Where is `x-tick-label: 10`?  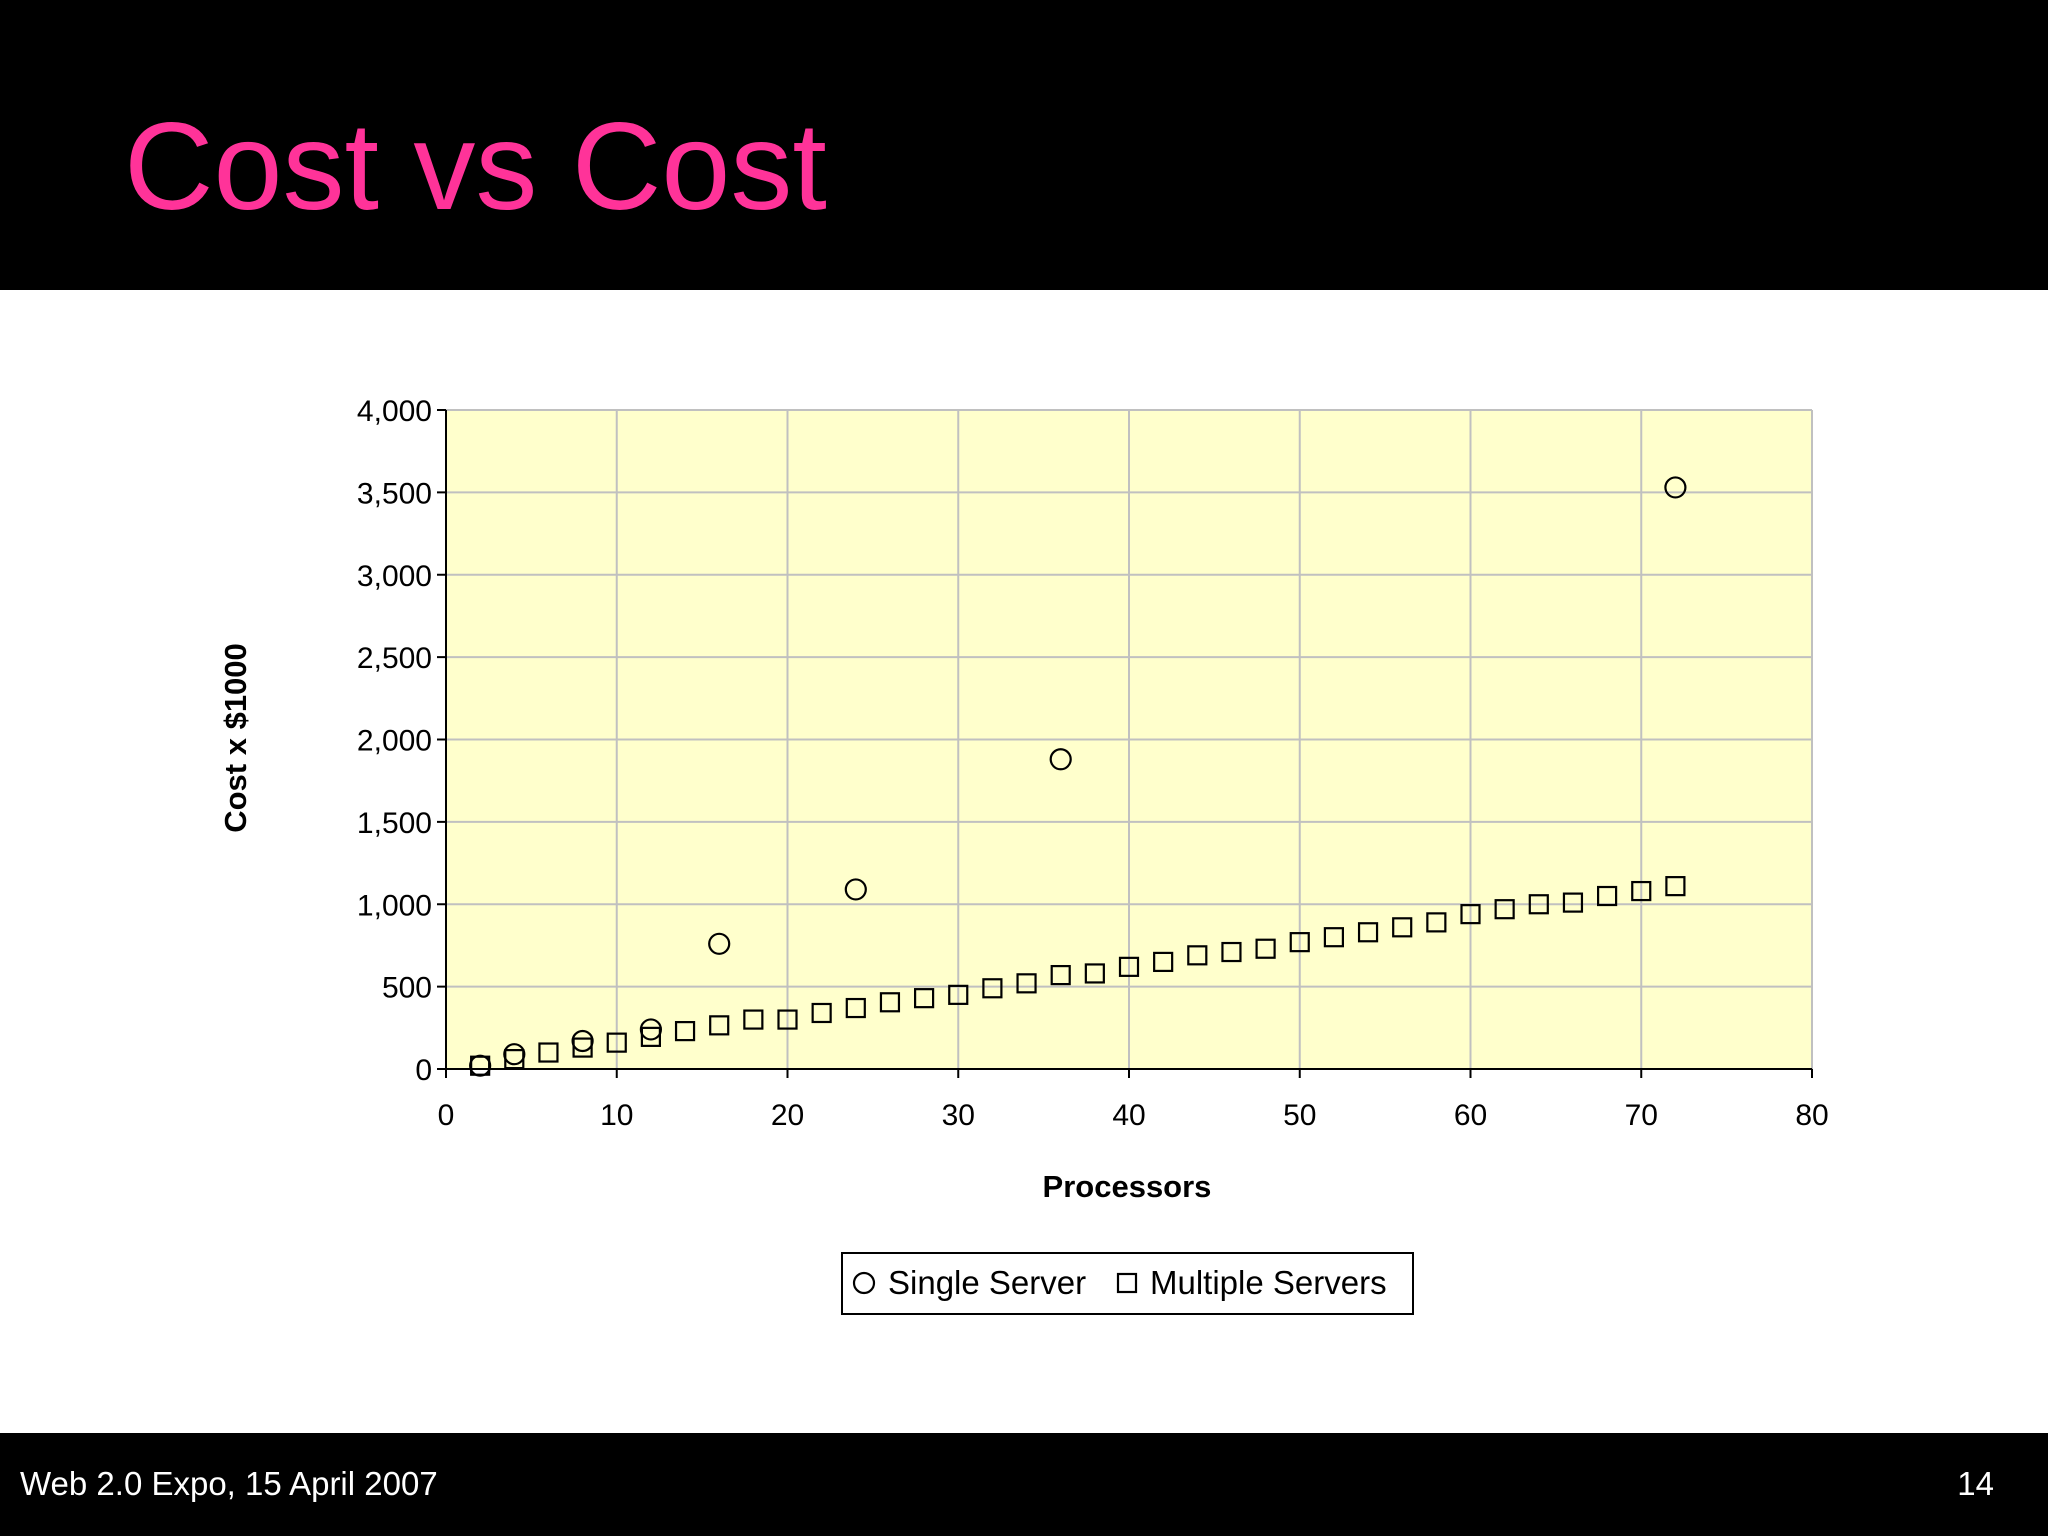 x-tick-label: 10 is located at coordinates (616, 1115).